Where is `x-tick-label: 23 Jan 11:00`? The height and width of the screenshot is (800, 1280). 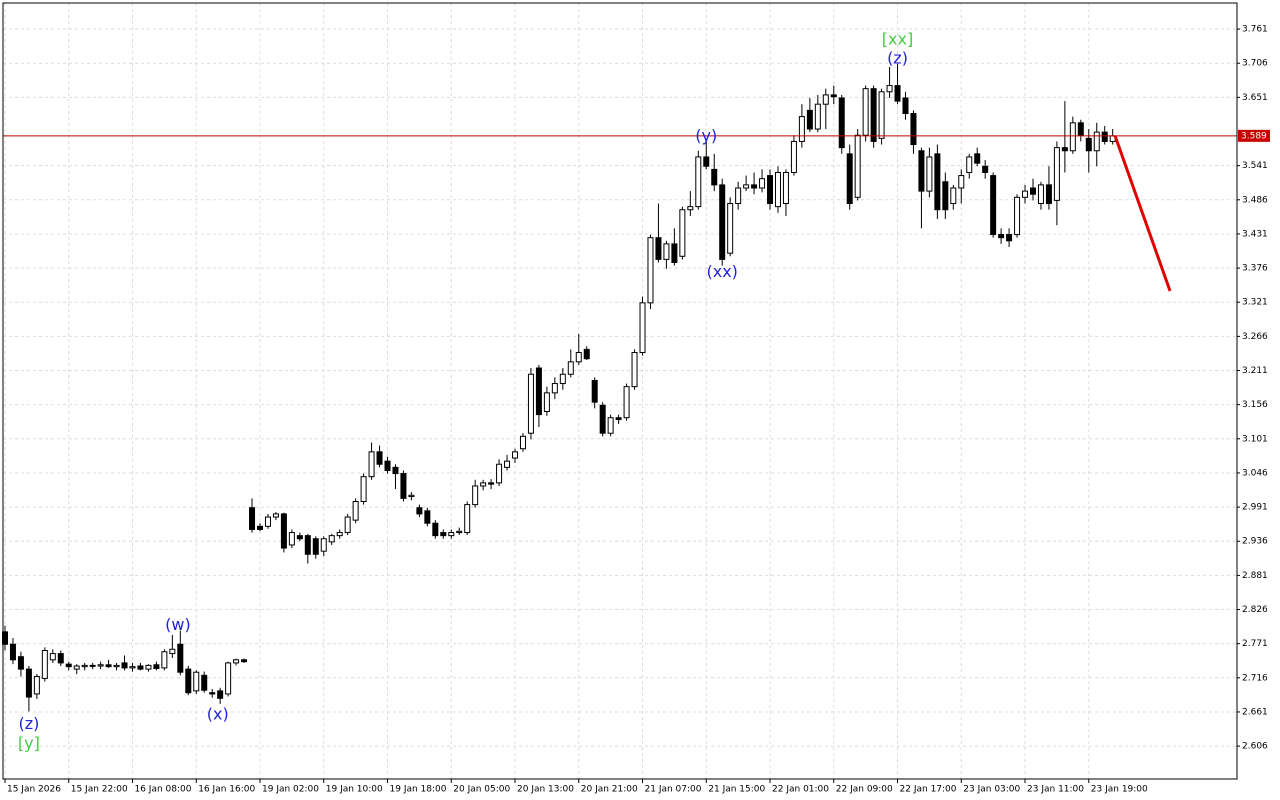
x-tick-label: 23 Jan 11:00 is located at coordinates (1055, 790).